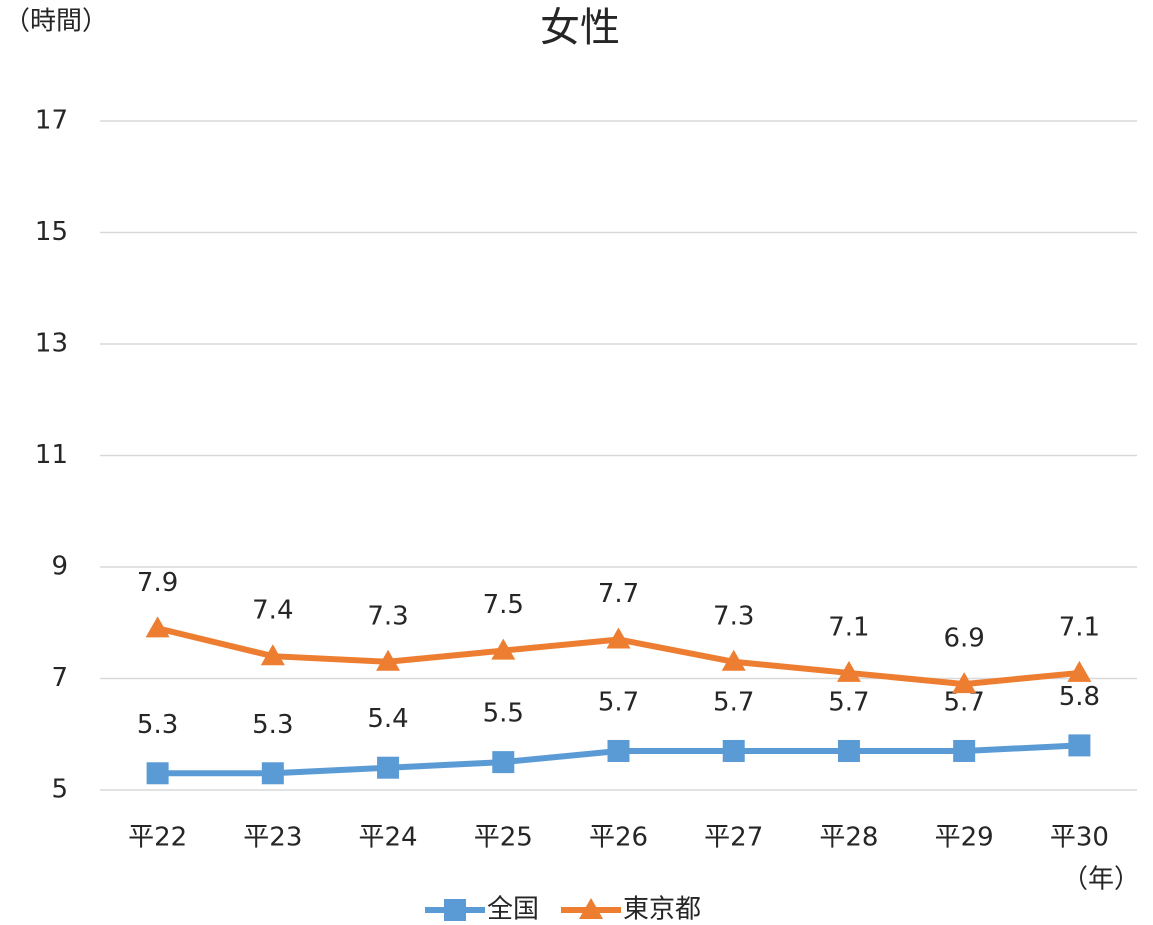 The image size is (1153, 925). Describe the element at coordinates (503, 714) in the screenshot. I see `data-label: 5.5` at that location.